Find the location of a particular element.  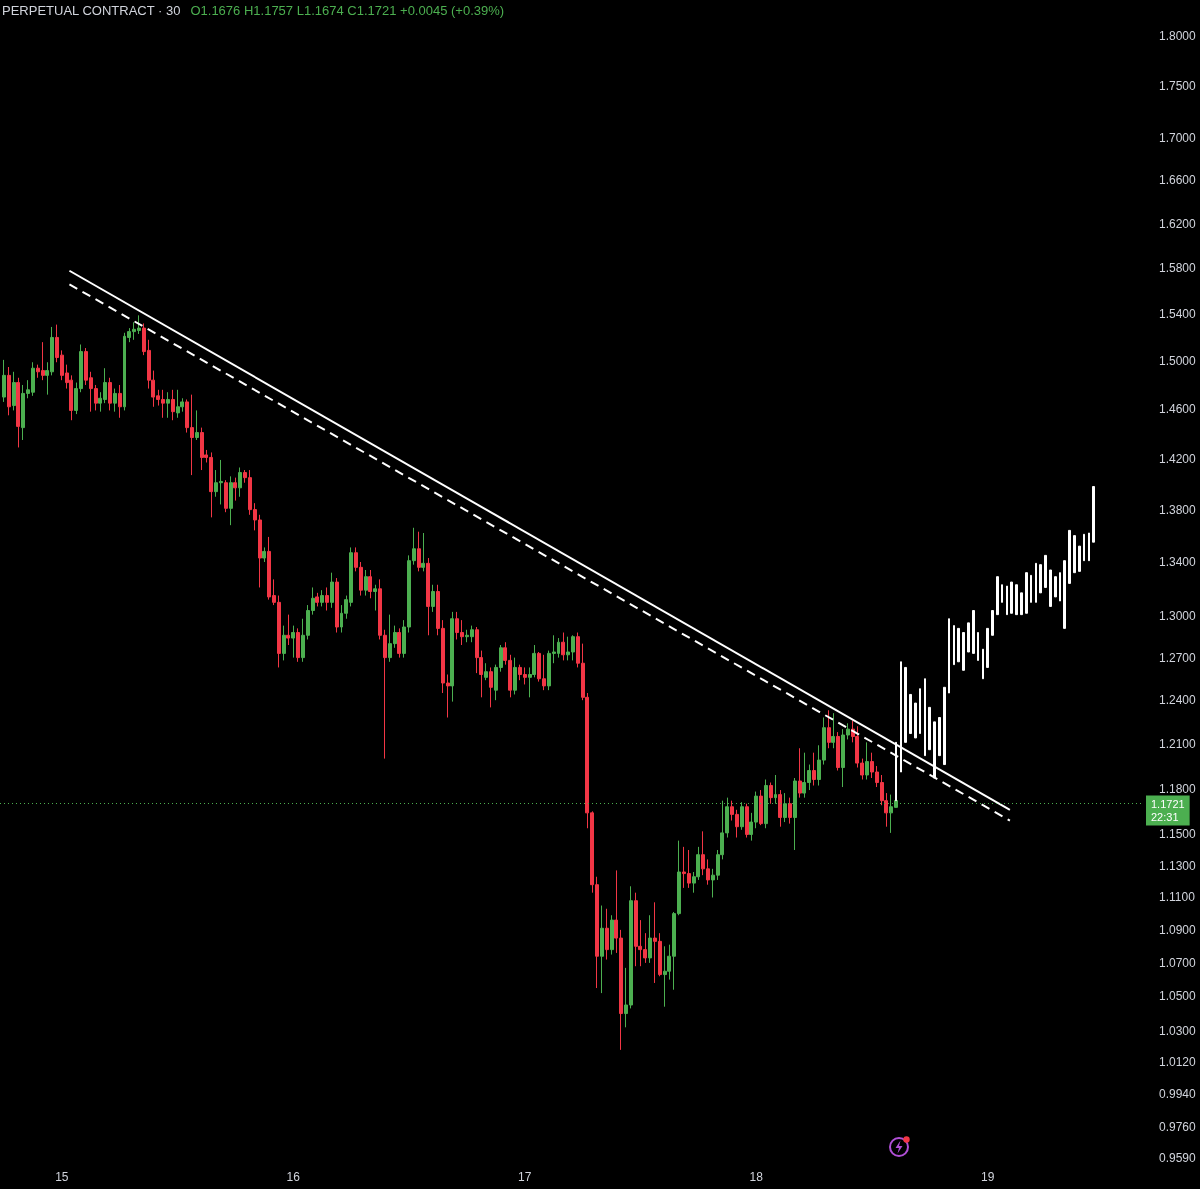

y-tick-label: 1.4600 is located at coordinates (1178, 409).